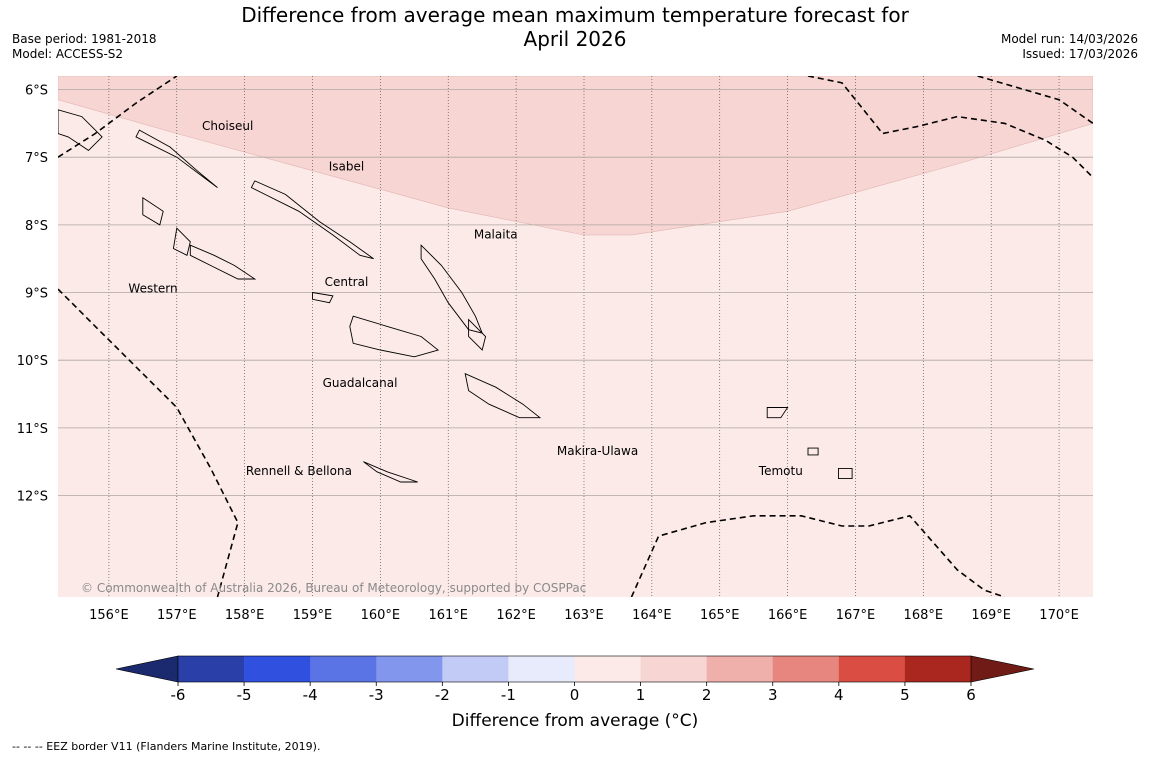  Describe the element at coordinates (773, 695) in the screenshot. I see `colorbar-tick-label: 3` at that location.